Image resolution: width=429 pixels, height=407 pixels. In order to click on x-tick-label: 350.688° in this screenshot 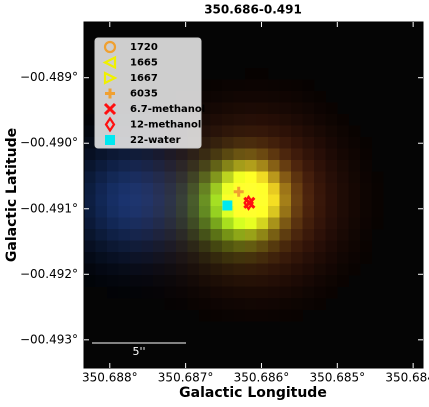, I will do `click(110, 378)`.